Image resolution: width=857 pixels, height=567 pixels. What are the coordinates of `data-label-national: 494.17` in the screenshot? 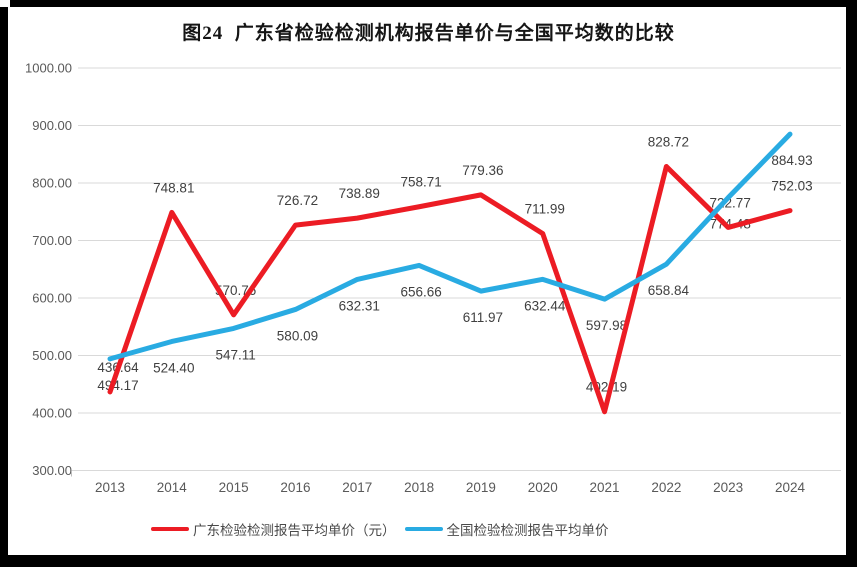 It's located at (117, 385).